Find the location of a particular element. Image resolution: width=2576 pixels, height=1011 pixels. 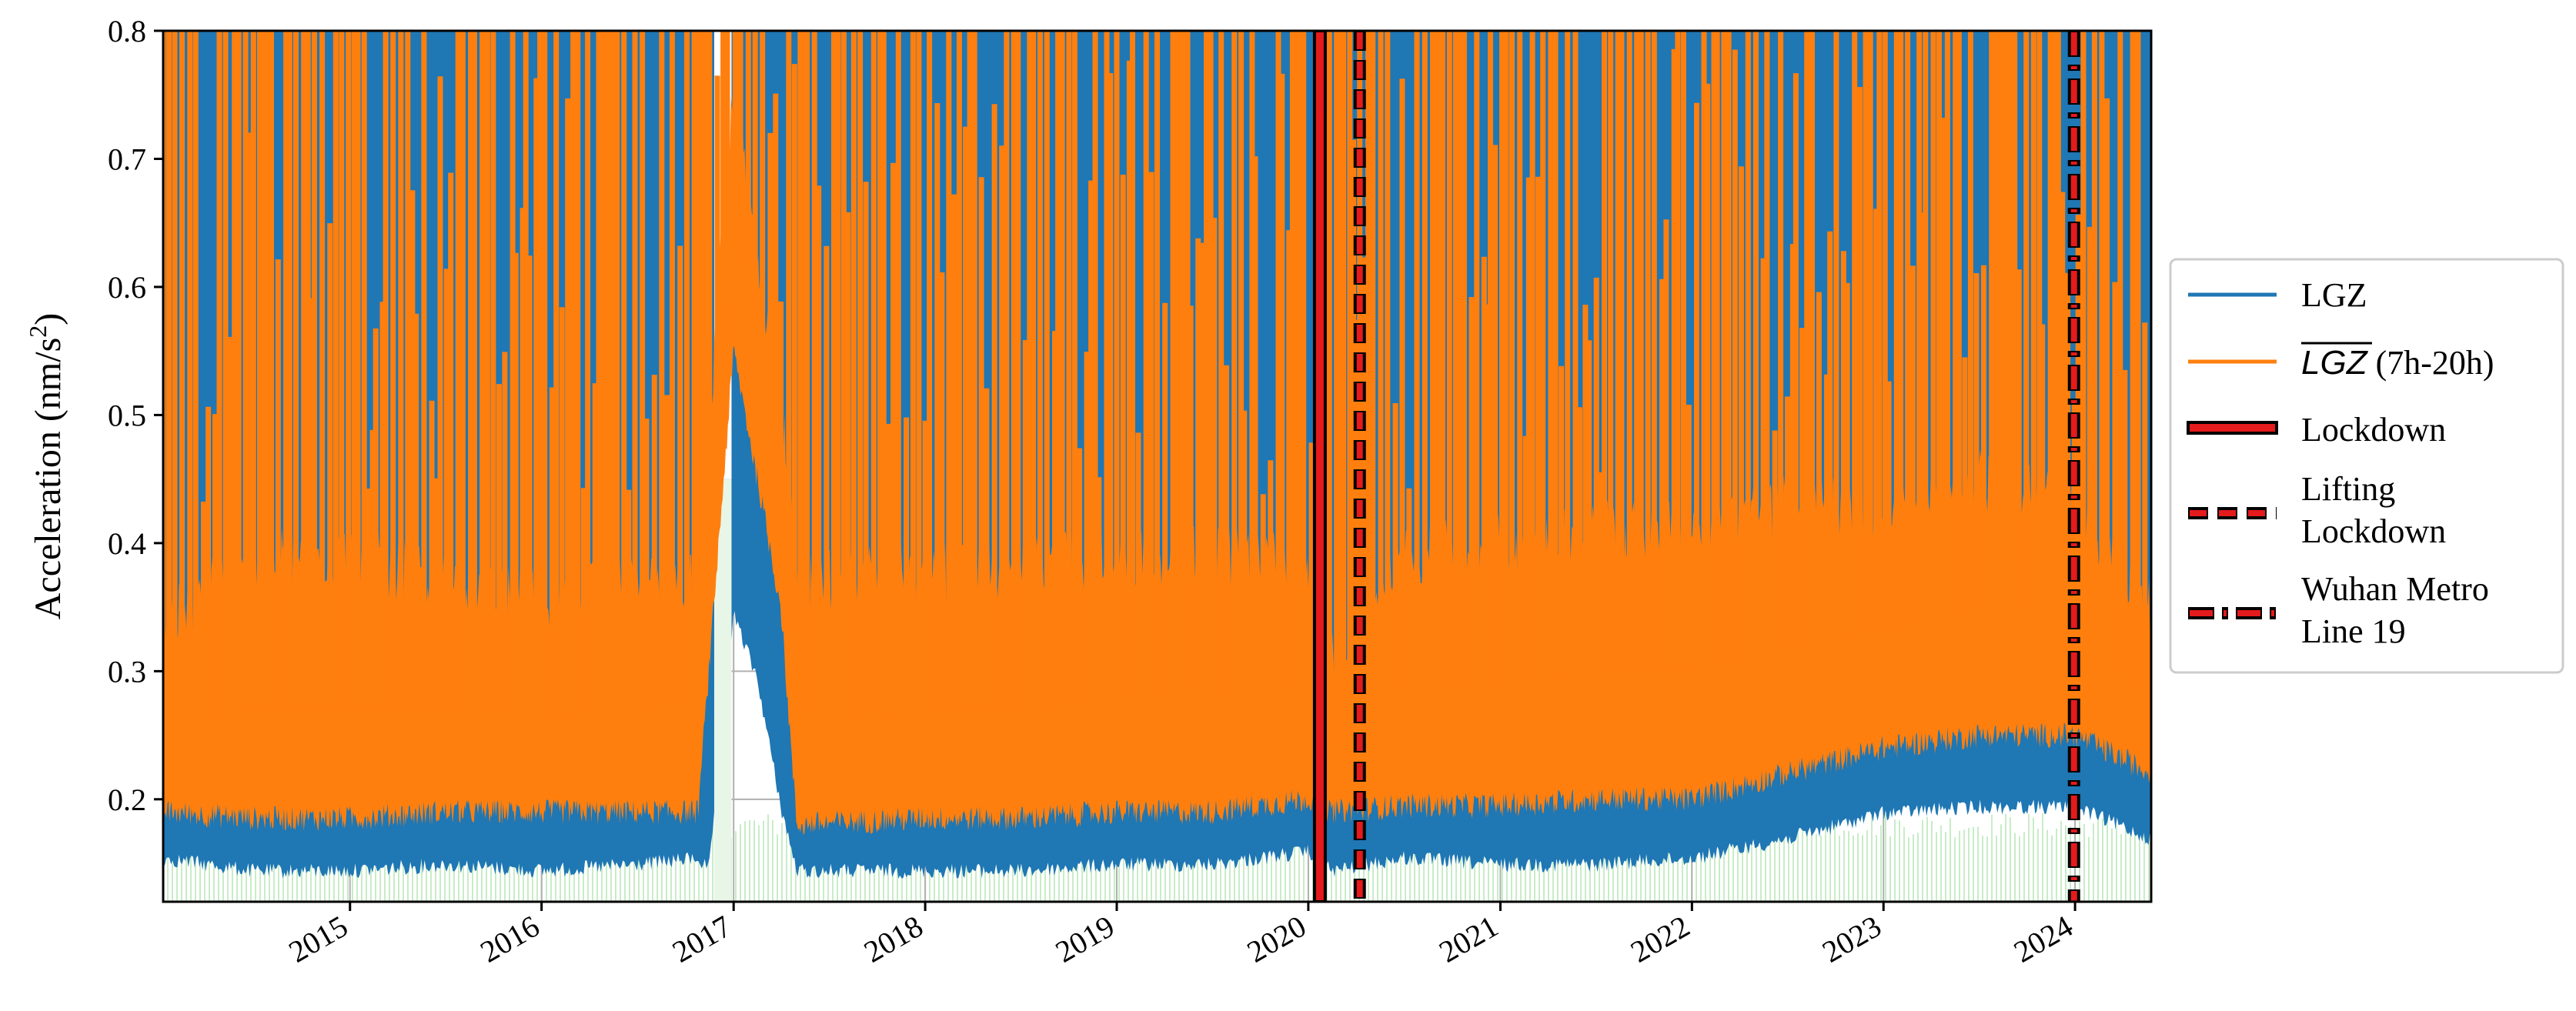

legend-label-metro-2: Line 19 is located at coordinates (2353, 631).